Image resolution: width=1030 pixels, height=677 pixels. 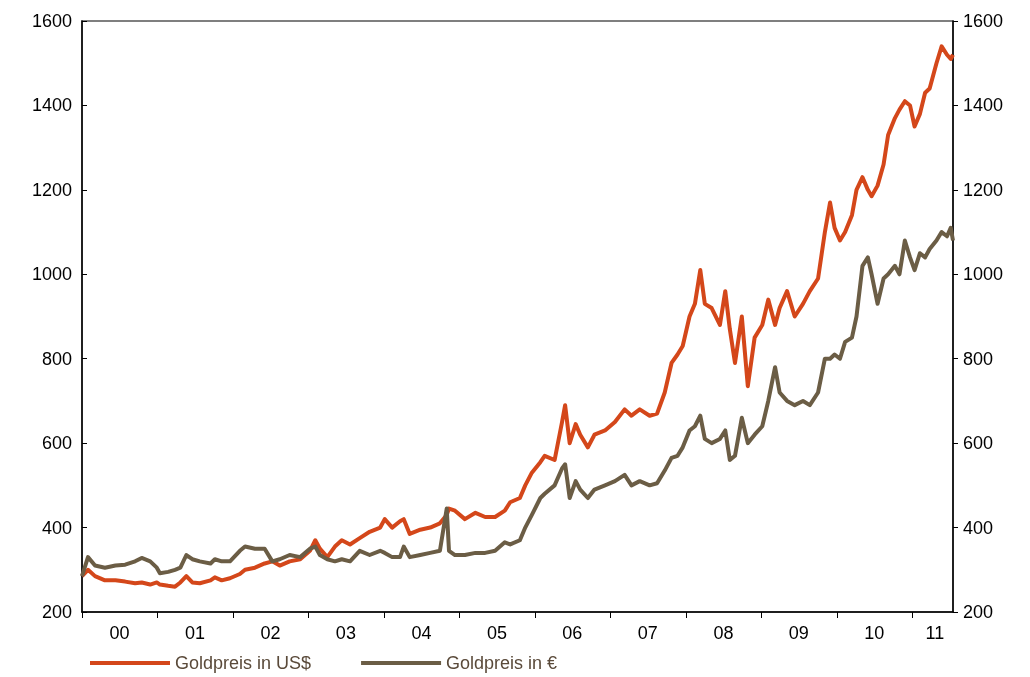 What do you see at coordinates (723, 633) in the screenshot?
I see `x-tick-label: 08` at bounding box center [723, 633].